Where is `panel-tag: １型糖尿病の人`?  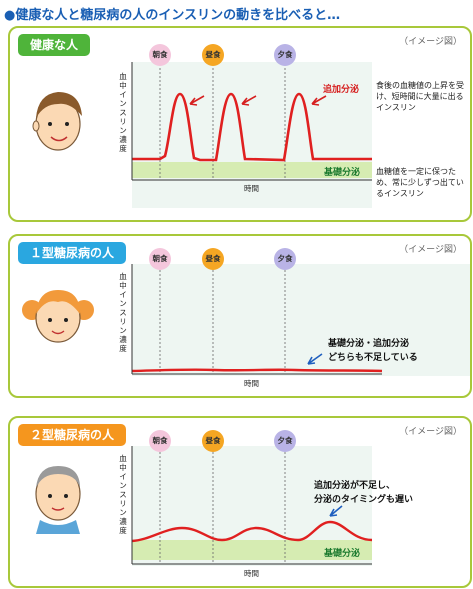 panel-tag: １型糖尿病の人 is located at coordinates (72, 253).